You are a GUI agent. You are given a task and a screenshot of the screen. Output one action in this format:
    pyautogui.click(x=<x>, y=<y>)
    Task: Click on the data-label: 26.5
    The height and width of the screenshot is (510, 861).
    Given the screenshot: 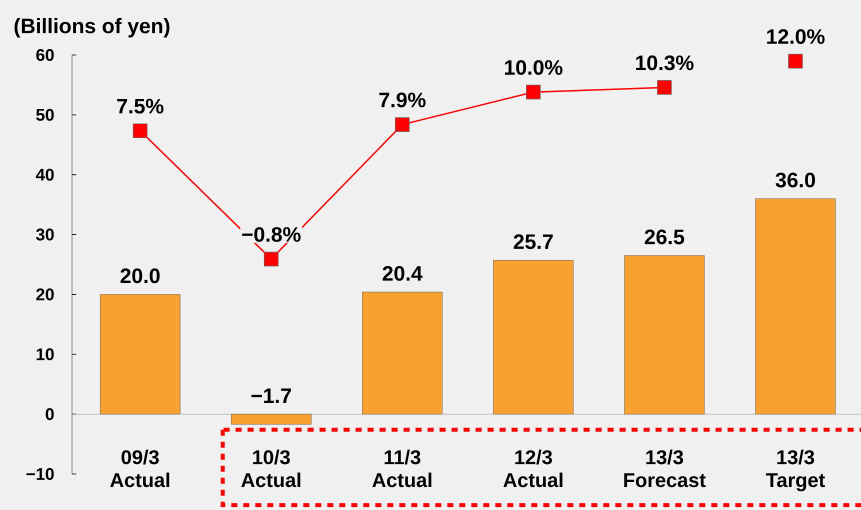 What is the action you would take?
    pyautogui.click(x=664, y=237)
    